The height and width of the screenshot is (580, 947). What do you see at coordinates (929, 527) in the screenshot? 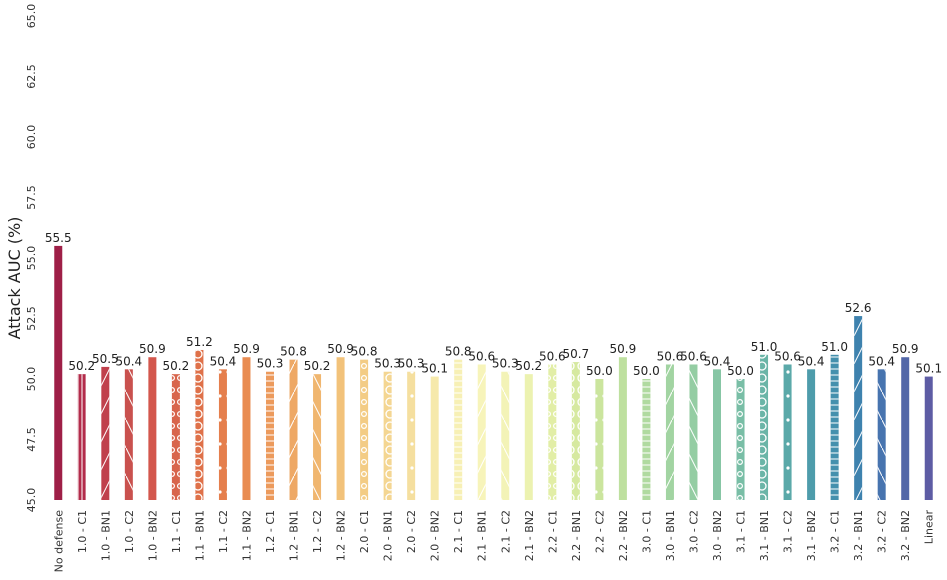
I see `x-tick-label: Linear` at bounding box center [929, 527].